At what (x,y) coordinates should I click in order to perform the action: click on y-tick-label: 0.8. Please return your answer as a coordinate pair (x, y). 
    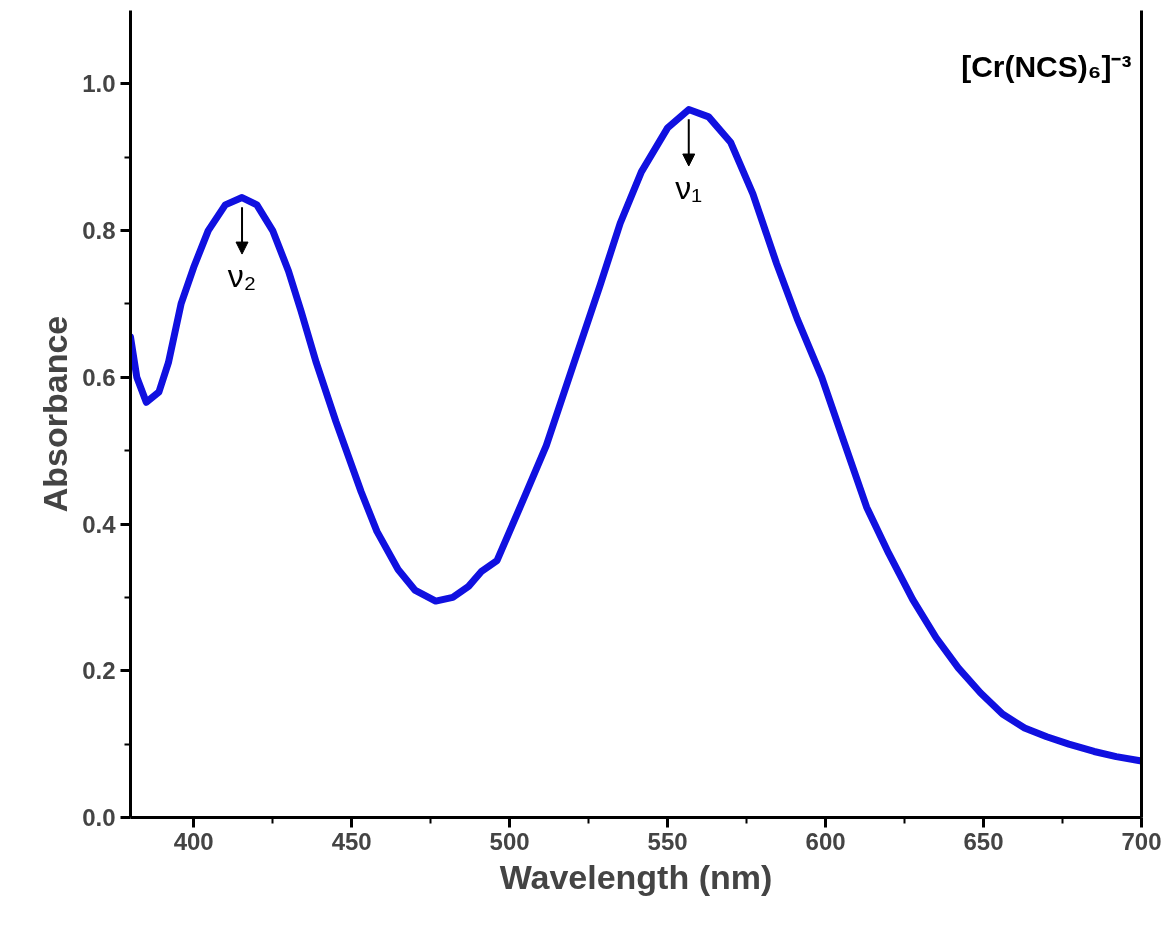
    Looking at the image, I should click on (99, 231).